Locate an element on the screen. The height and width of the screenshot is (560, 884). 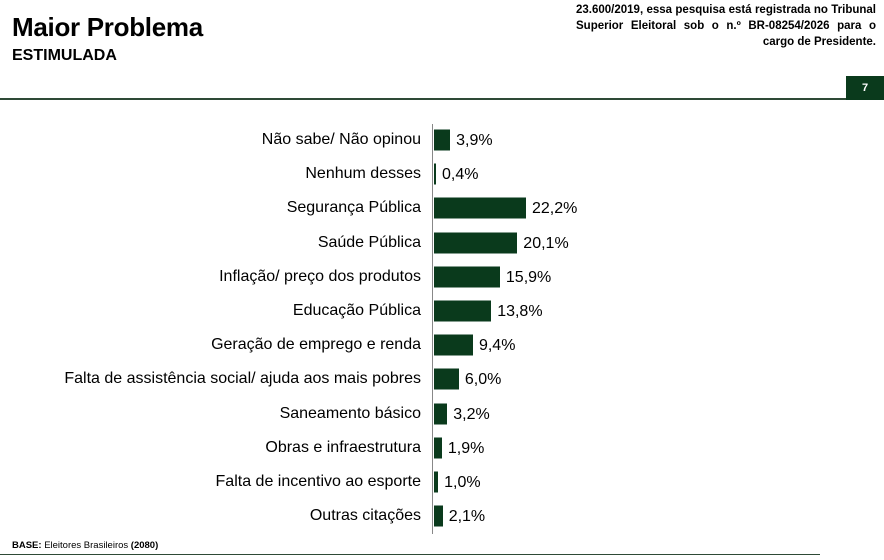
base-count: (2080) is located at coordinates (144, 545).